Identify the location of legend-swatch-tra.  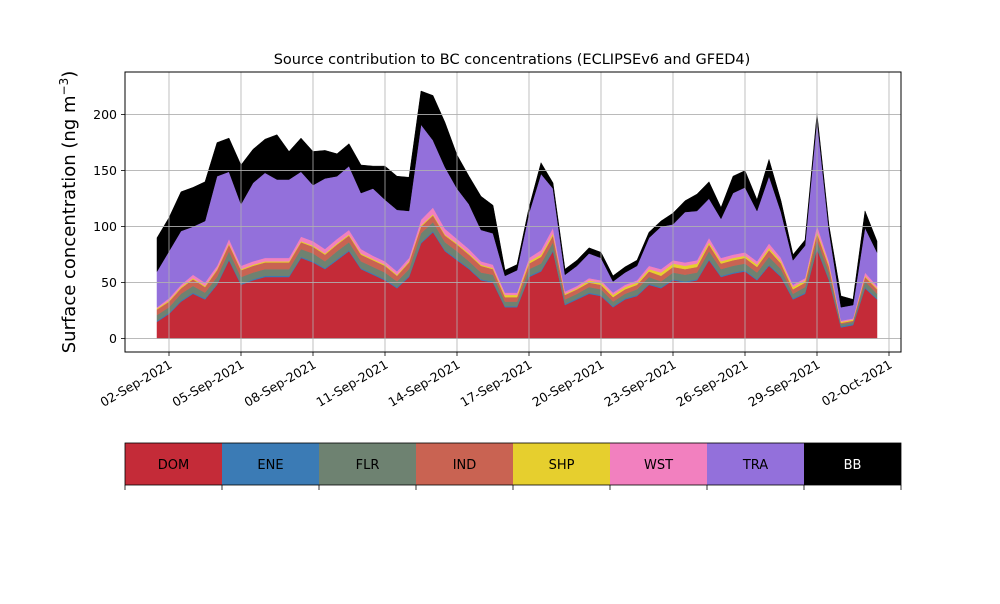
(755, 464).